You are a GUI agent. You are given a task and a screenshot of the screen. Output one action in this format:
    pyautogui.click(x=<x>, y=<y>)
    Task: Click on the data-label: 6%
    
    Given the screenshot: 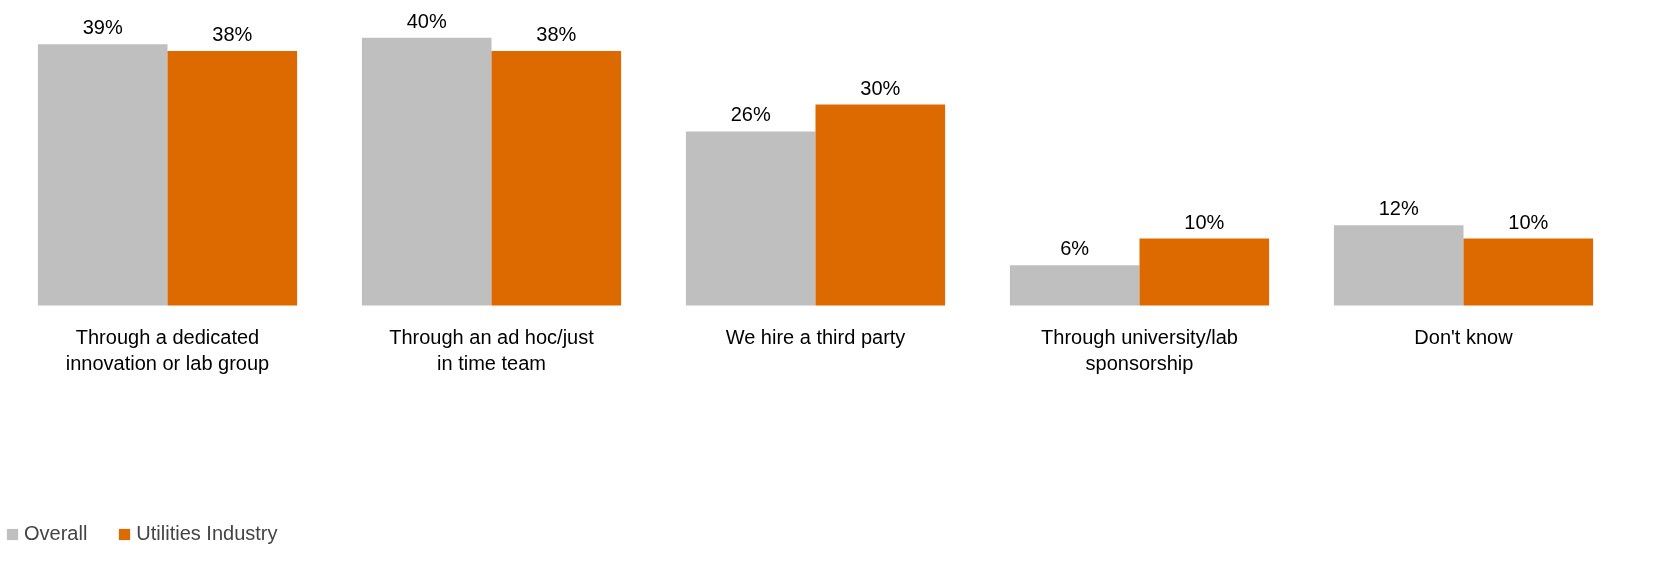 What is the action you would take?
    pyautogui.click(x=1075, y=248)
    